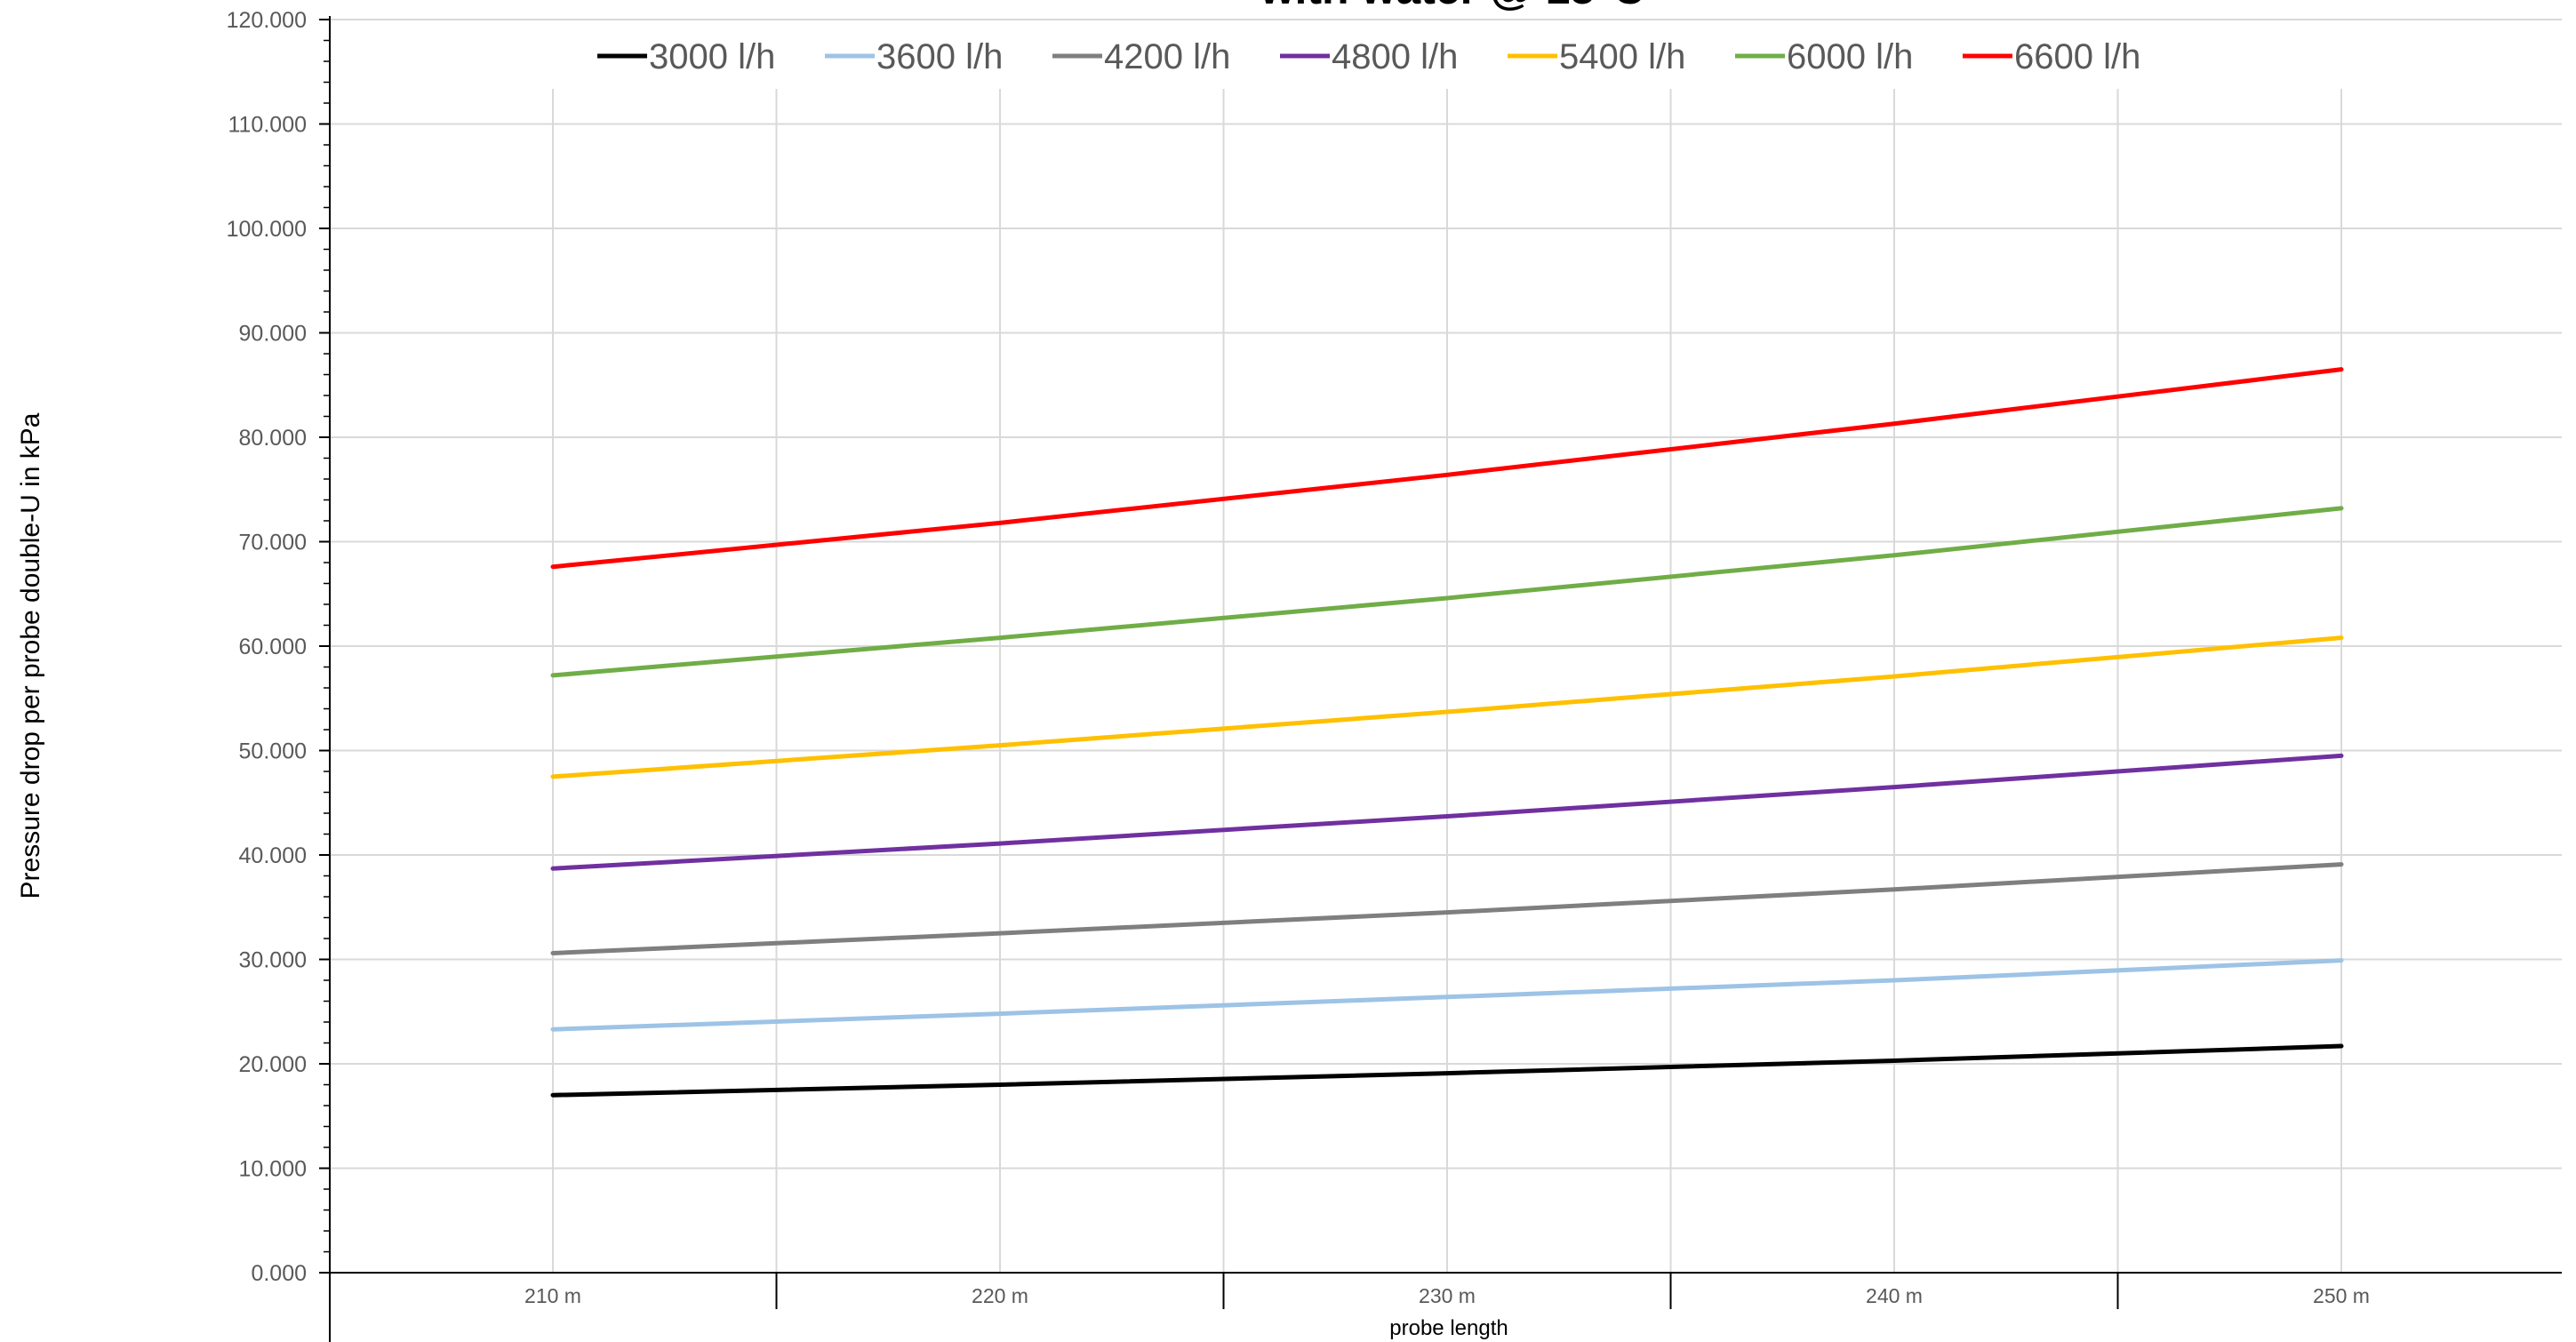 This screenshot has width=2576, height=1342. I want to click on y-tick-label: 90.000, so click(273, 335).